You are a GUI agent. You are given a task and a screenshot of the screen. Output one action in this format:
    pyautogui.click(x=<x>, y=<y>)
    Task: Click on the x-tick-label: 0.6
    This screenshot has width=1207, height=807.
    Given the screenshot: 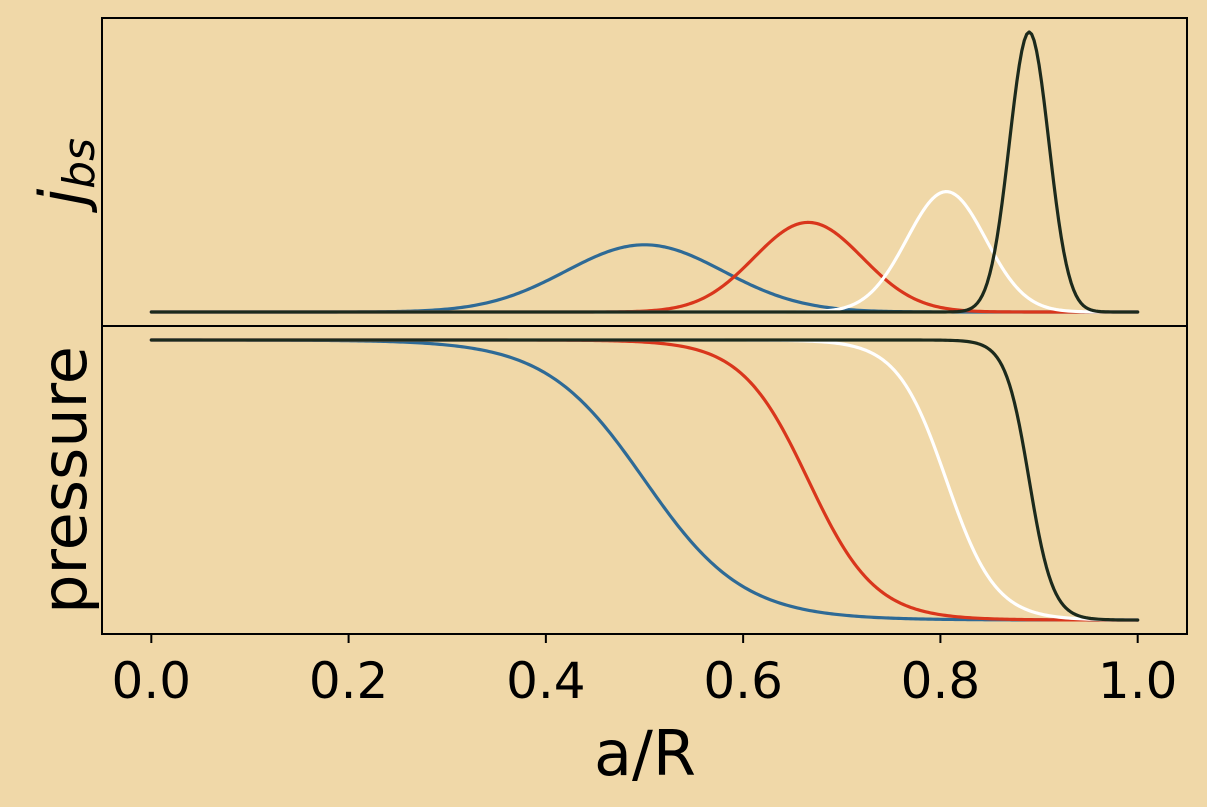 What is the action you would take?
    pyautogui.click(x=743, y=681)
    